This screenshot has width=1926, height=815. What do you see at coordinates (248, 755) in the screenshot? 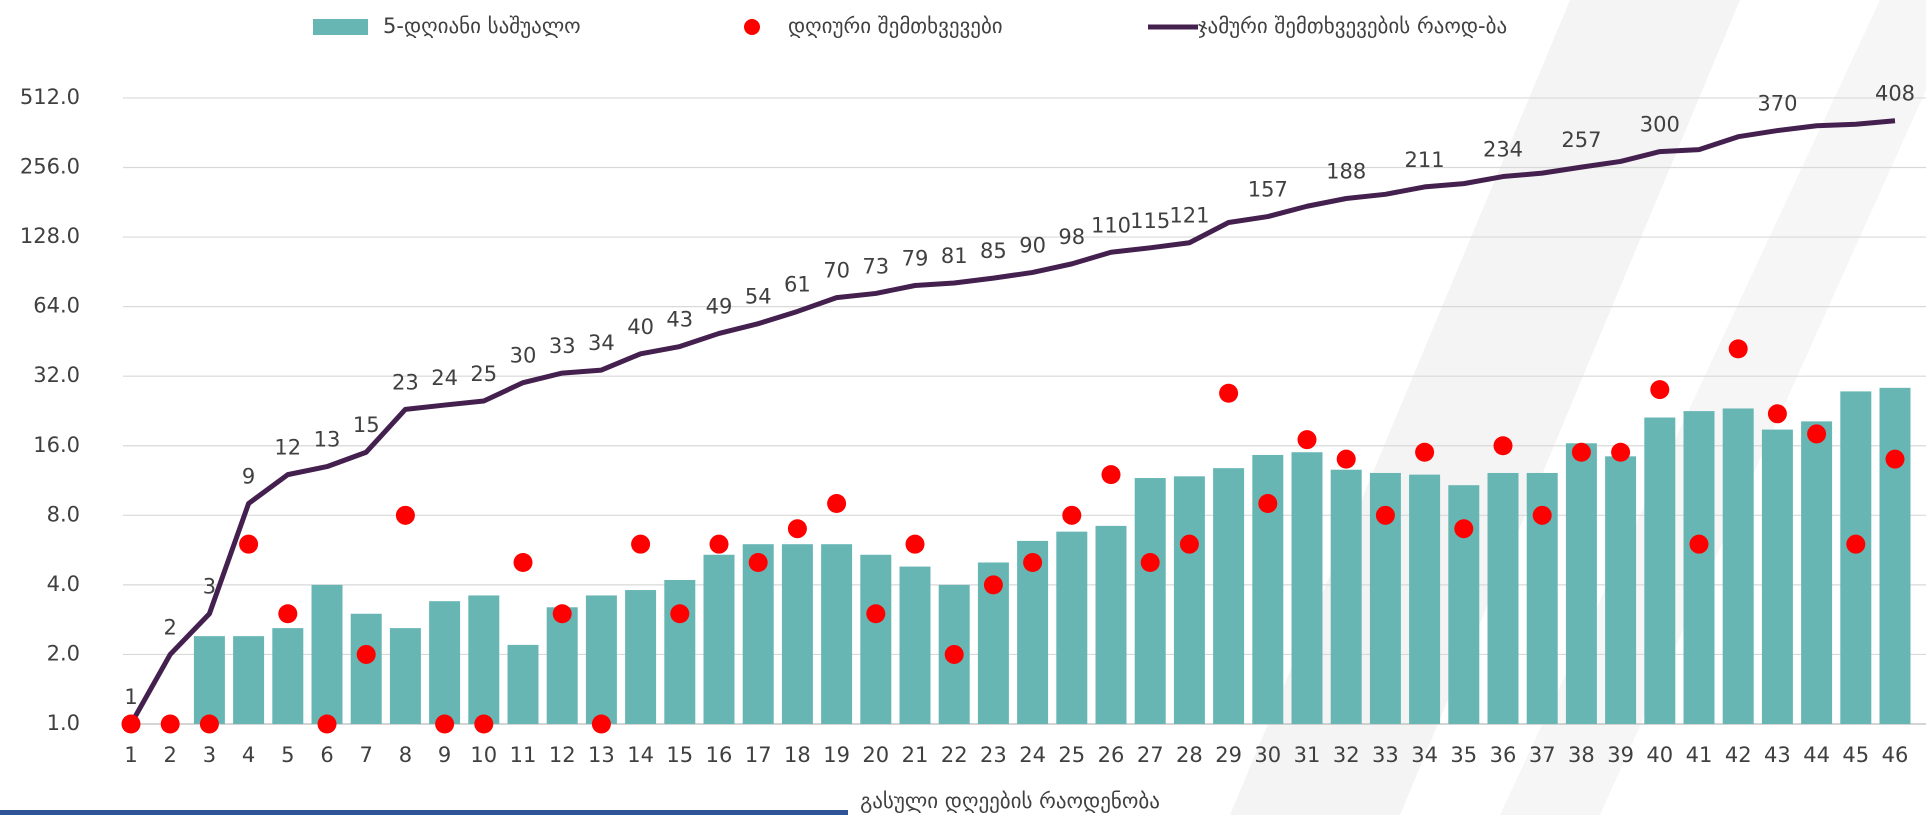
I see `x-tick-label: 4` at bounding box center [248, 755].